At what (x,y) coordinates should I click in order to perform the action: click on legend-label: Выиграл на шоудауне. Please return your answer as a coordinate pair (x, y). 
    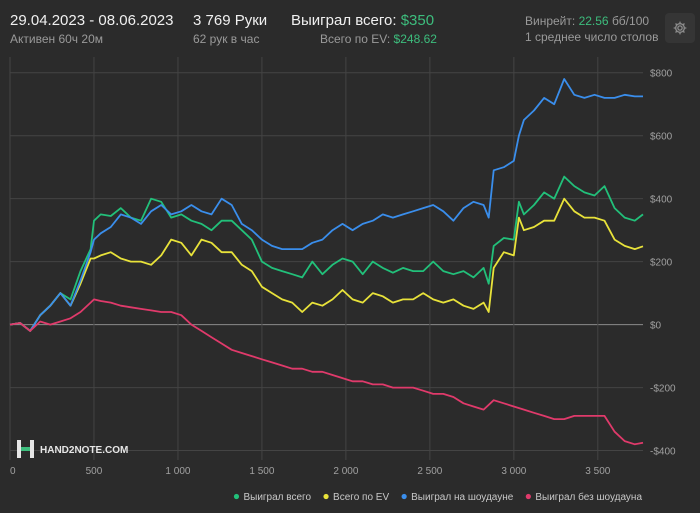
    Looking at the image, I should click on (462, 497).